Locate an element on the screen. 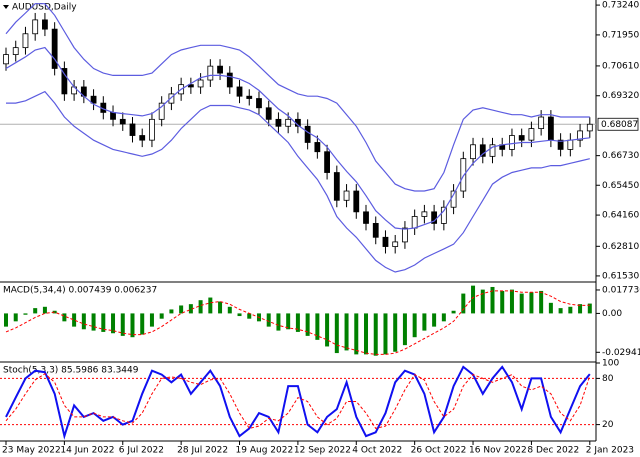 Image resolution: width=640 pixels, height=457 pixels. y-tick-label: 0.73240 is located at coordinates (620, 6).